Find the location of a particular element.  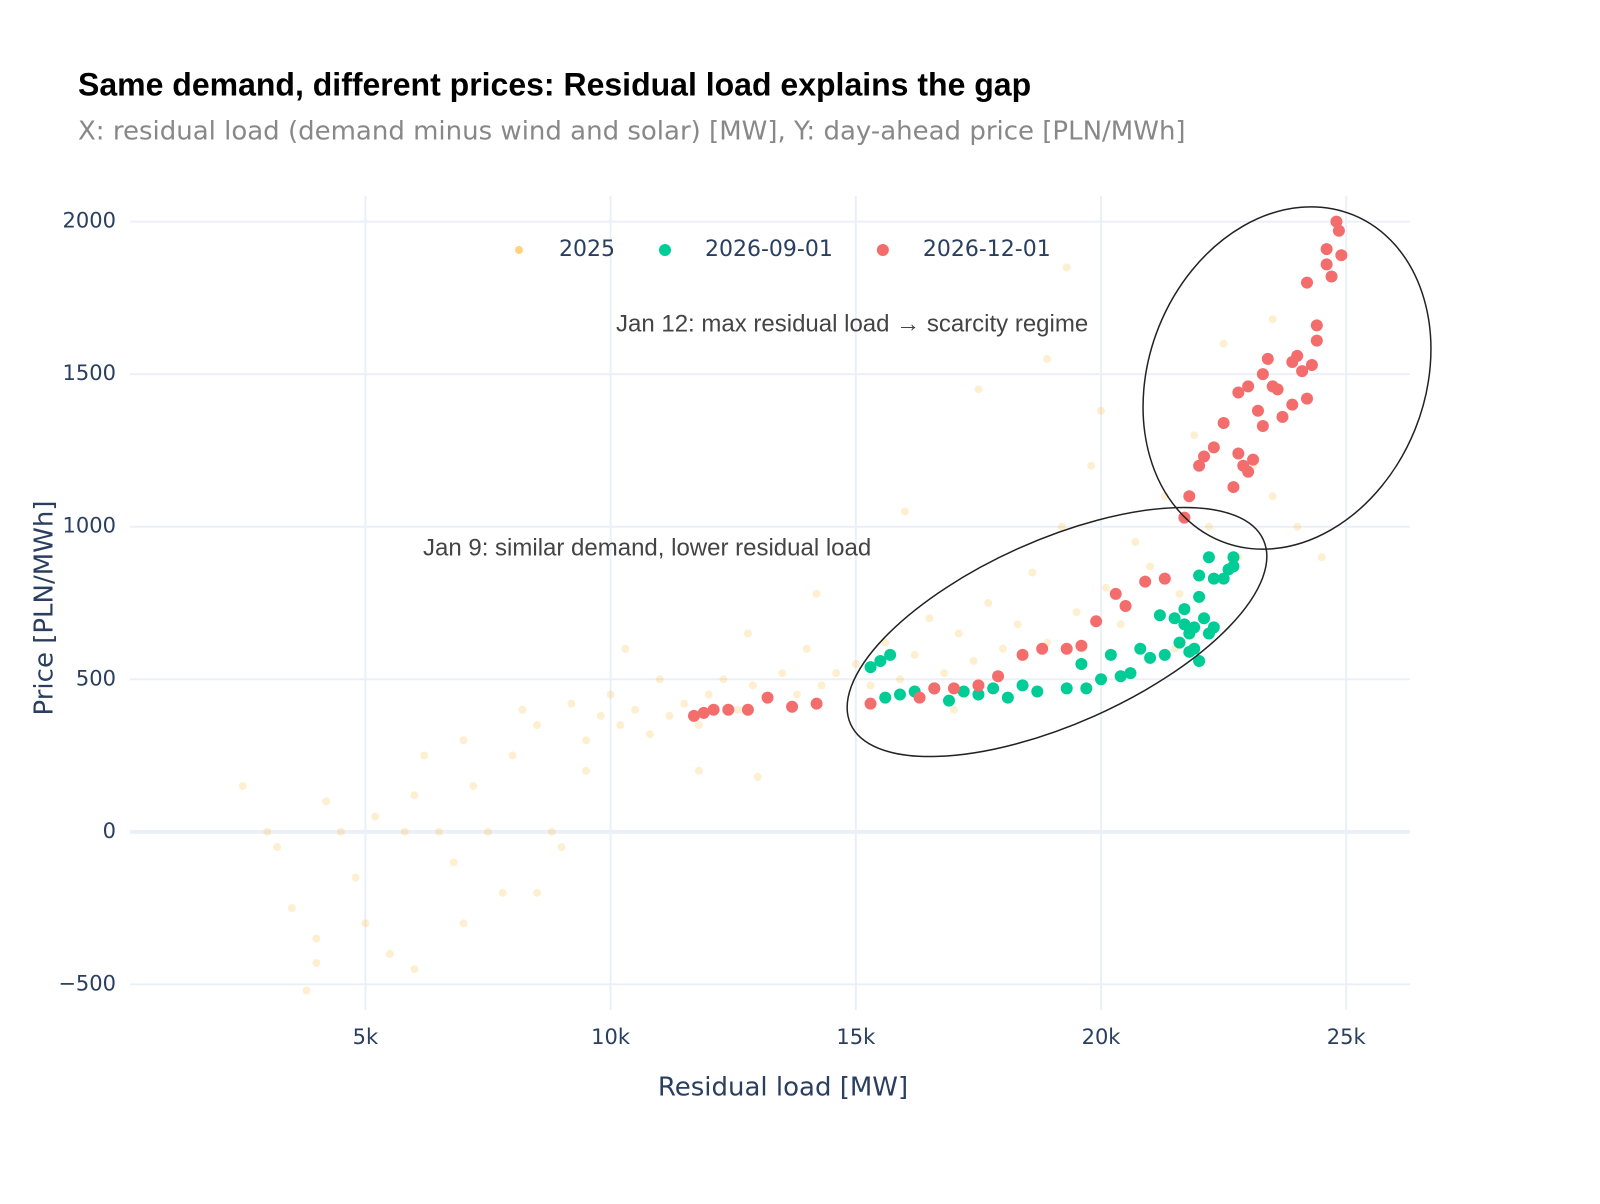

y-tick-label: 500 is located at coordinates (96, 678).